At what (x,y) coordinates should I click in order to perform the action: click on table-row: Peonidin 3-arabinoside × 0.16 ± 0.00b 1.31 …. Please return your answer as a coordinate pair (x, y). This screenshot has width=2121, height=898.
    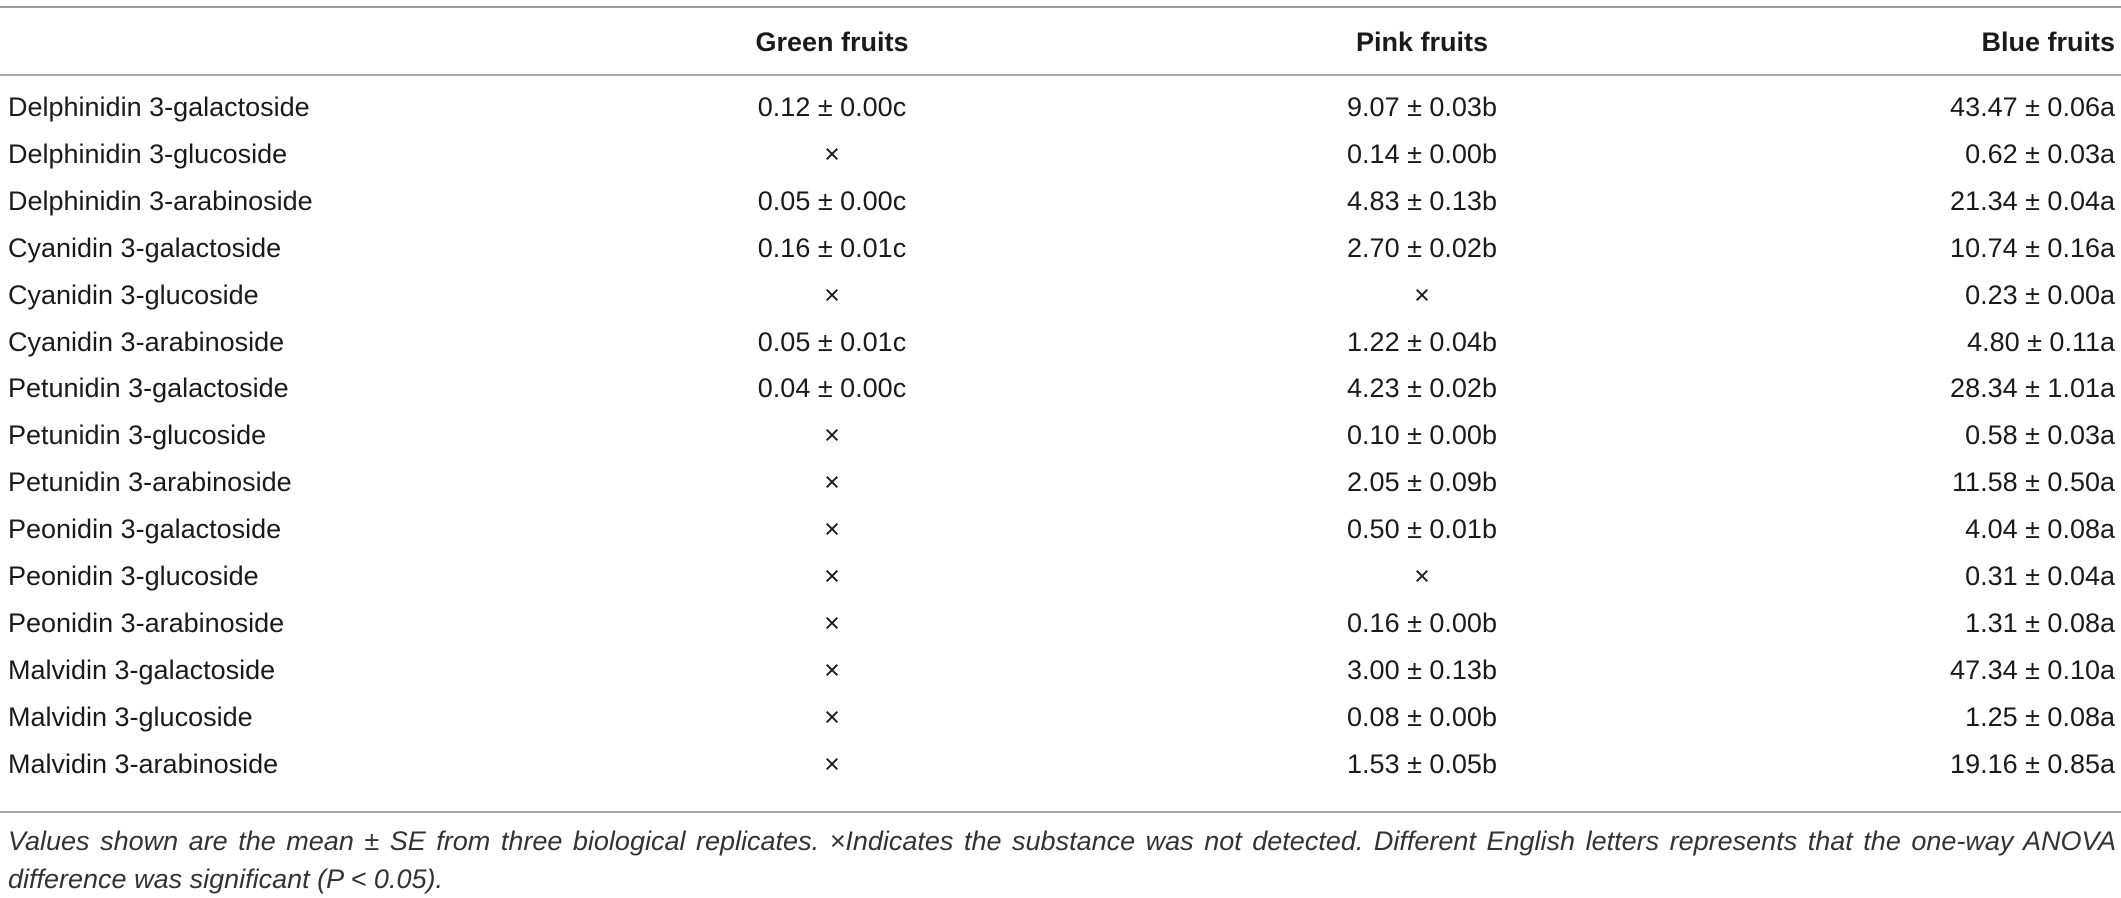
    Looking at the image, I should click on (1060, 623).